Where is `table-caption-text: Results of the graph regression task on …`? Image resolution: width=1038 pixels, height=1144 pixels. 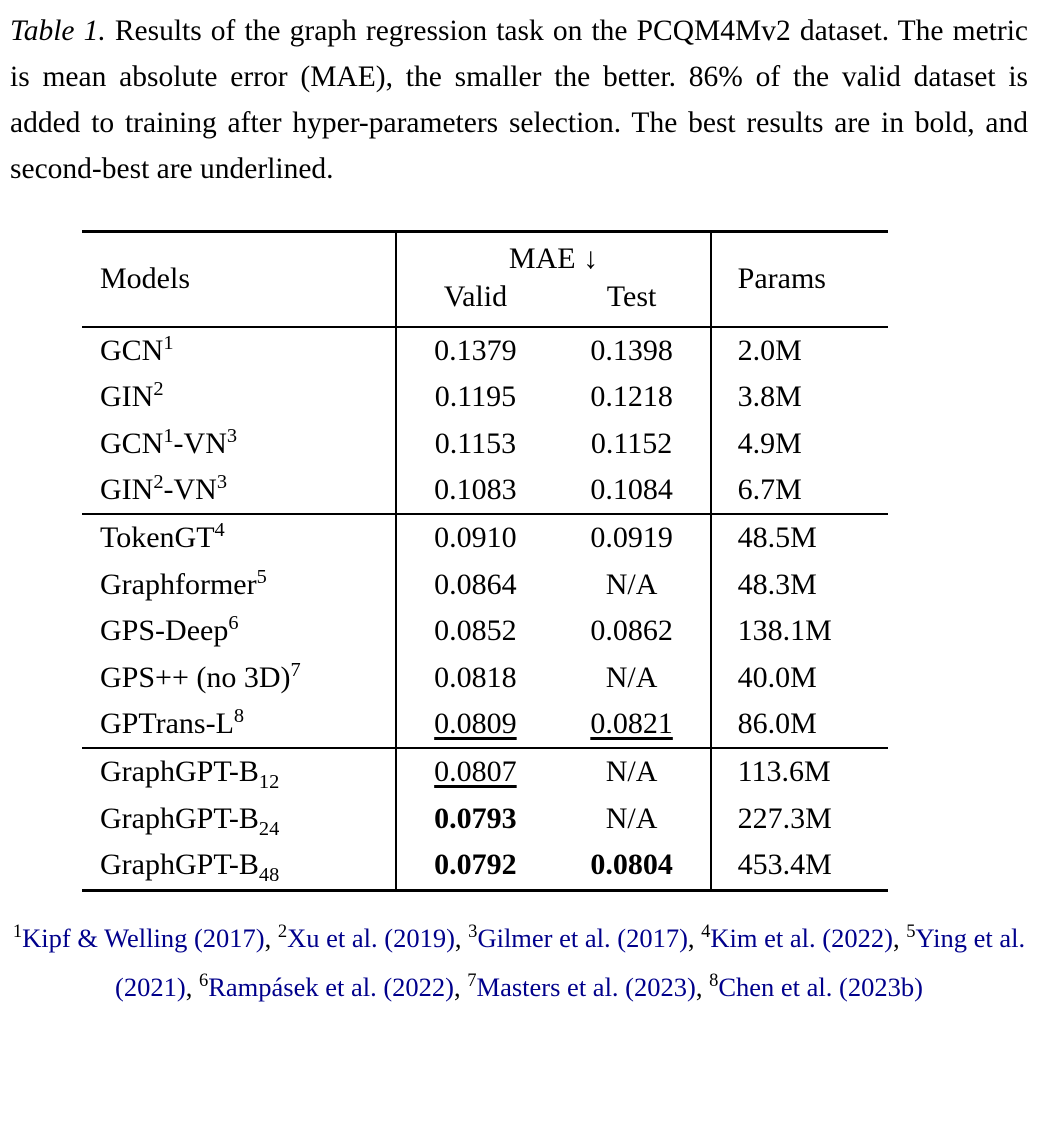 table-caption-text: Results of the graph regression task on … is located at coordinates (519, 100).